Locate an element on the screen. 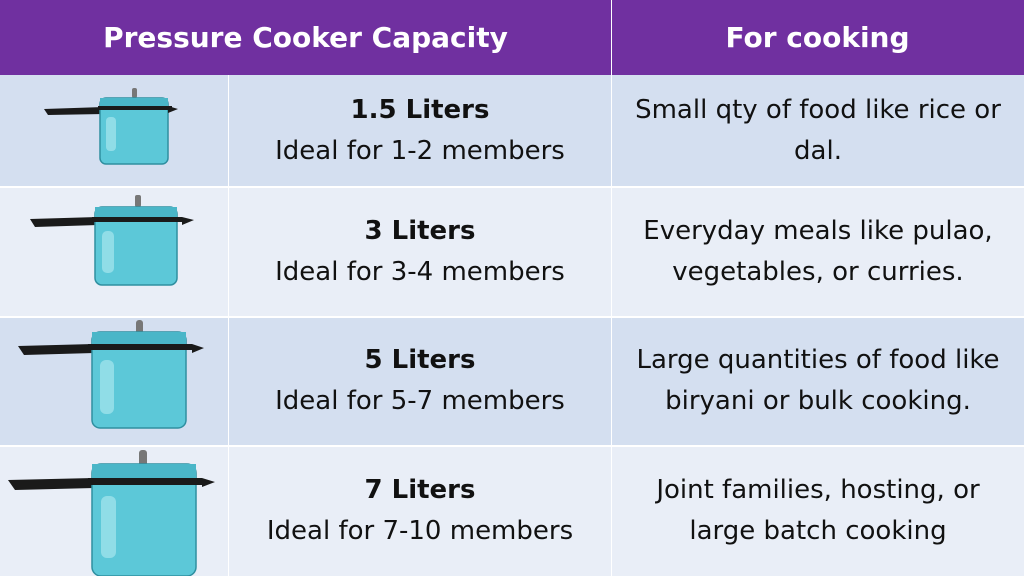 This screenshot has height=576, width=1024. header-divider is located at coordinates (611, 37).